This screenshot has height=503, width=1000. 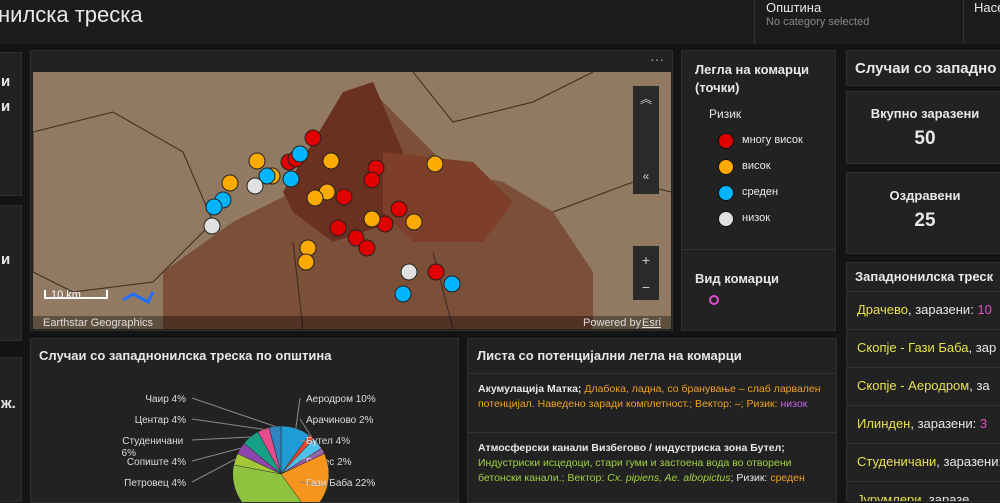 What do you see at coordinates (129, 453) in the screenshot?
I see `slice-value: 6%` at bounding box center [129, 453].